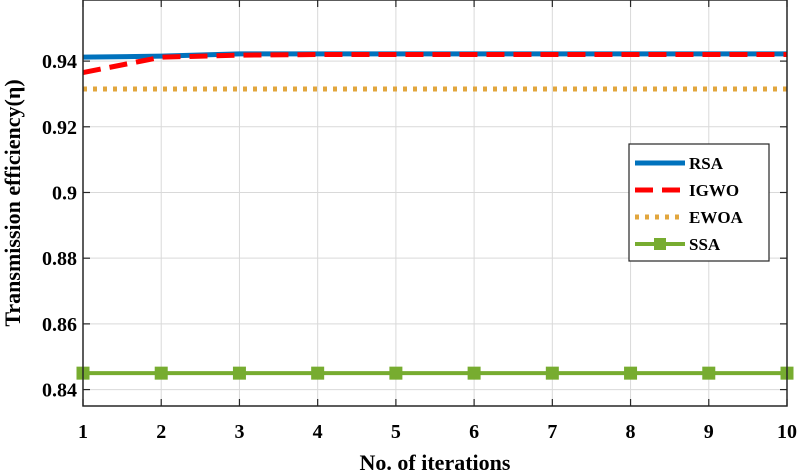  What do you see at coordinates (706, 163) in the screenshot?
I see `legend-label-rsa: RSA` at bounding box center [706, 163].